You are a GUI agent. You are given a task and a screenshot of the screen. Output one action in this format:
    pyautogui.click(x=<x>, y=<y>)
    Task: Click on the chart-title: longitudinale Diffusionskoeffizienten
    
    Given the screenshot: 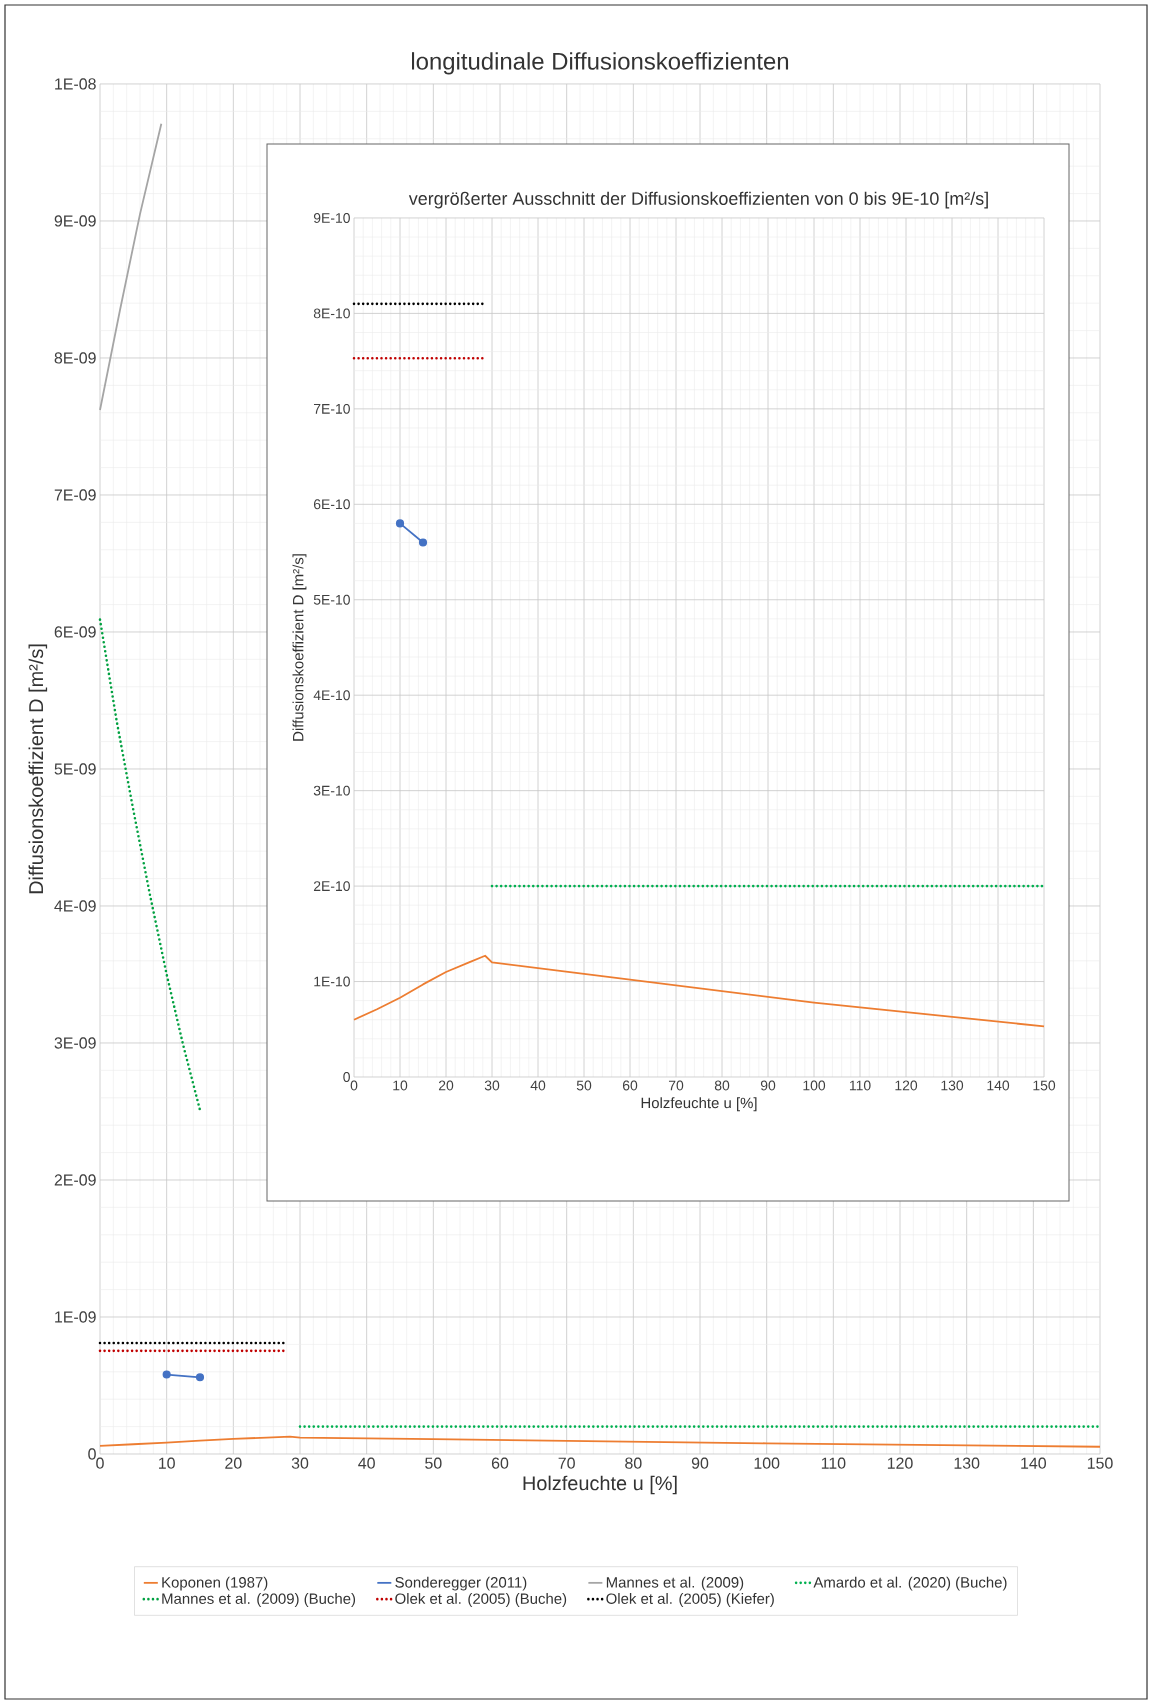 What is the action you would take?
    pyautogui.click(x=600, y=63)
    